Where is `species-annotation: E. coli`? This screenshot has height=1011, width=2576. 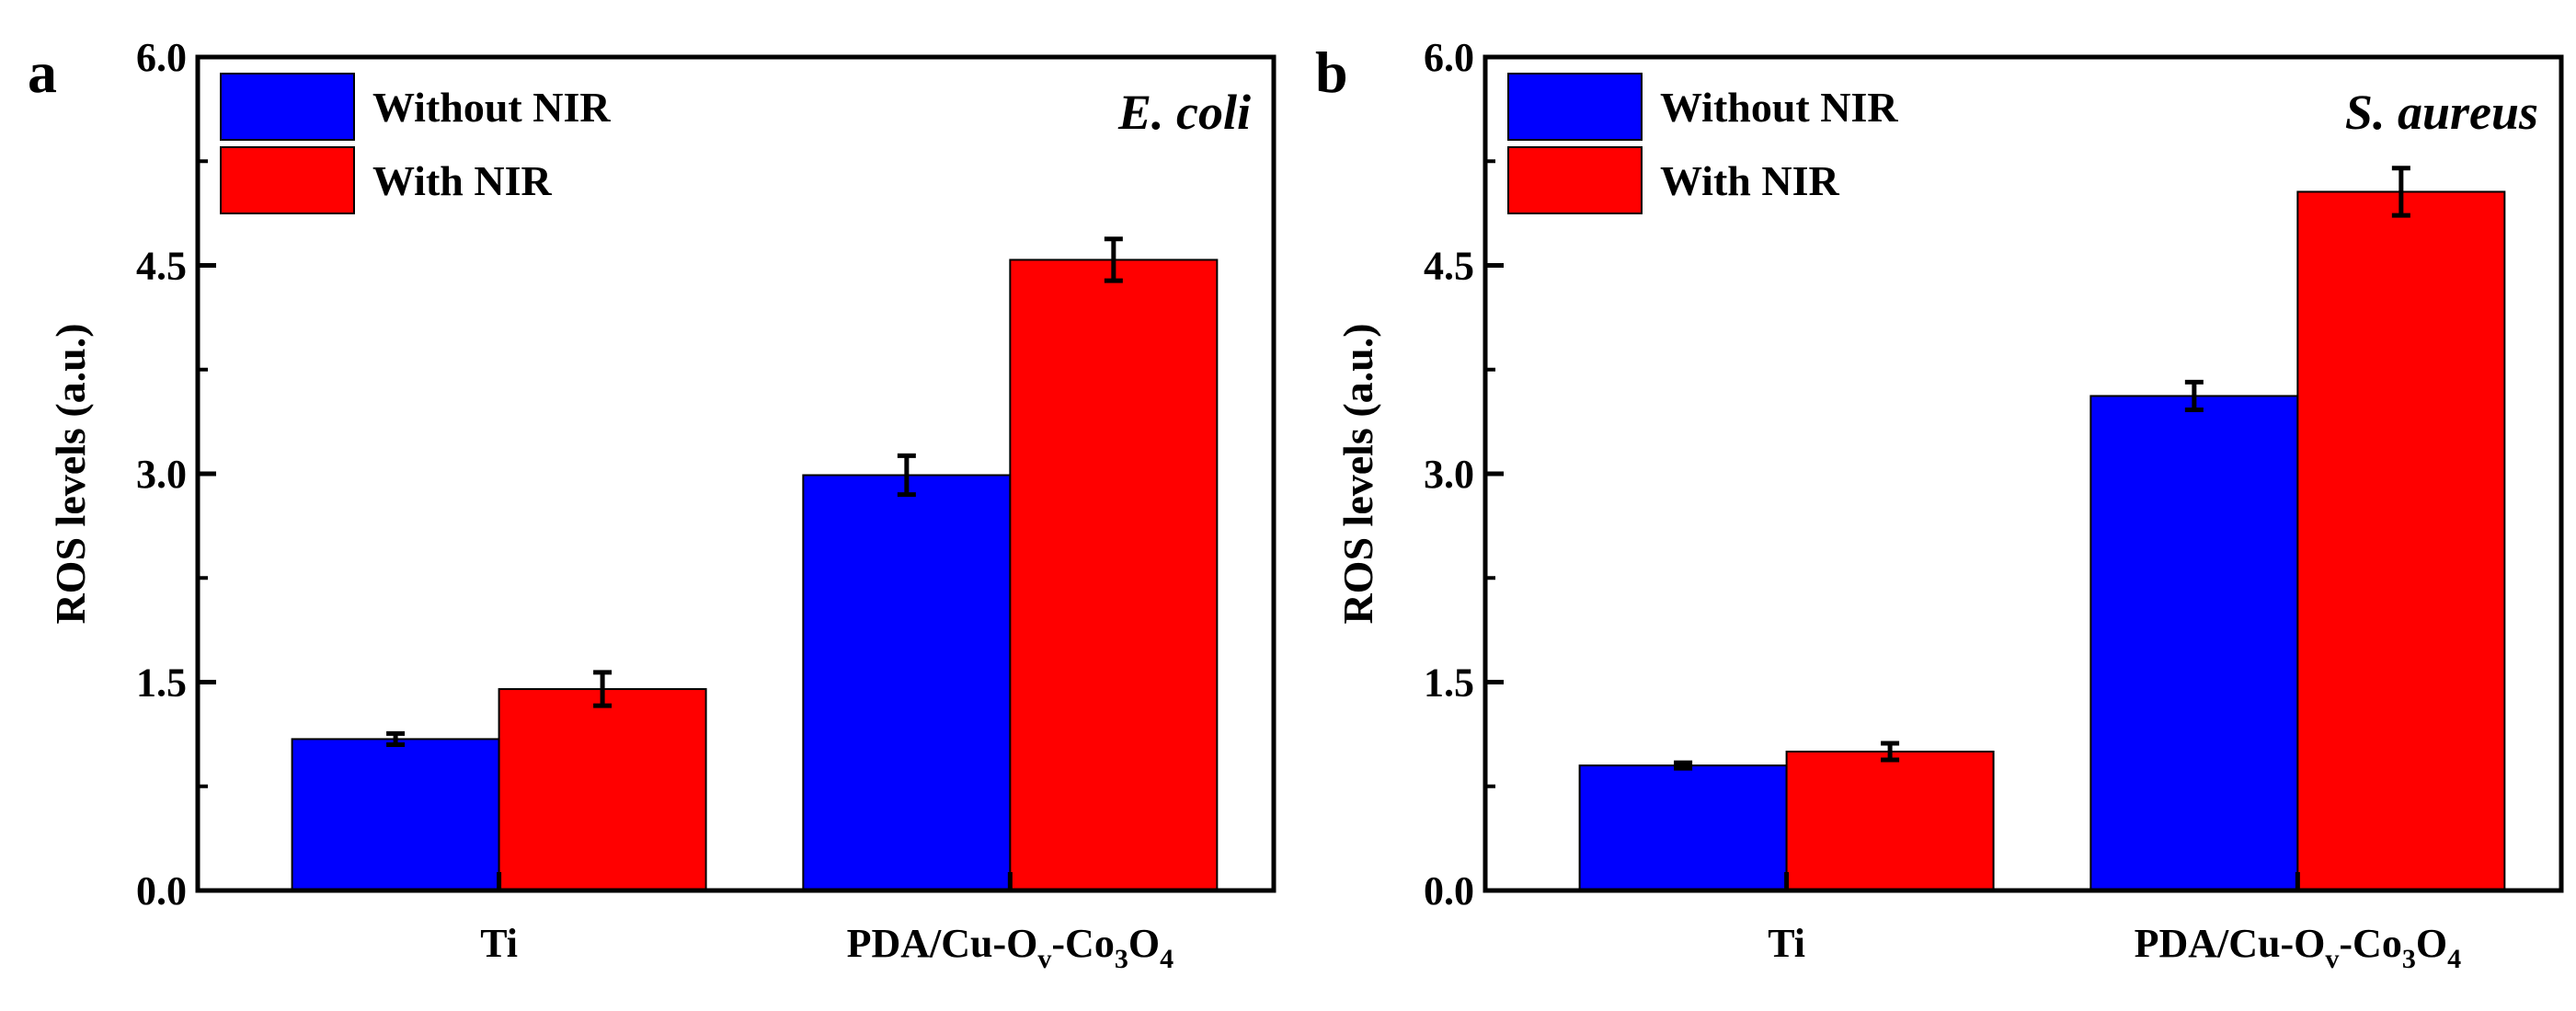 species-annotation: E. coli is located at coordinates (1184, 112).